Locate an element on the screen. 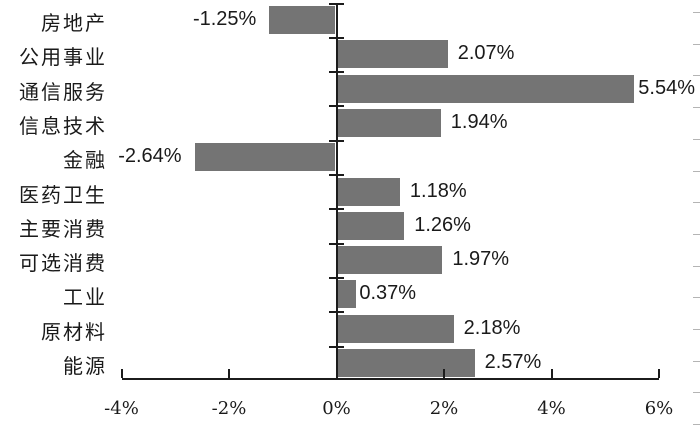 The image size is (700, 429). value-axis-tick-label: -4% is located at coordinates (121, 408).